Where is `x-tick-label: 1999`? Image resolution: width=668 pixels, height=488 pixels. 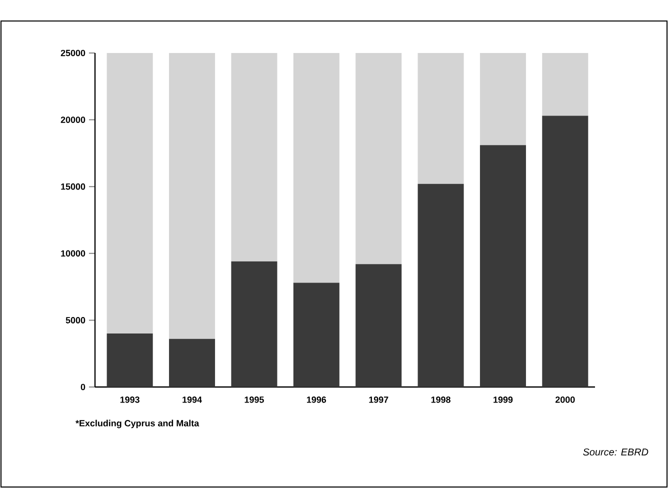
x-tick-label: 1999 is located at coordinates (503, 399).